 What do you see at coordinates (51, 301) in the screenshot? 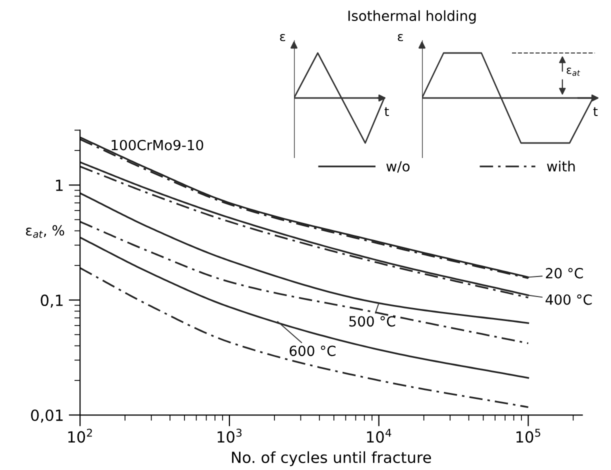
I see `y-tick-label: 0,1` at bounding box center [51, 301].